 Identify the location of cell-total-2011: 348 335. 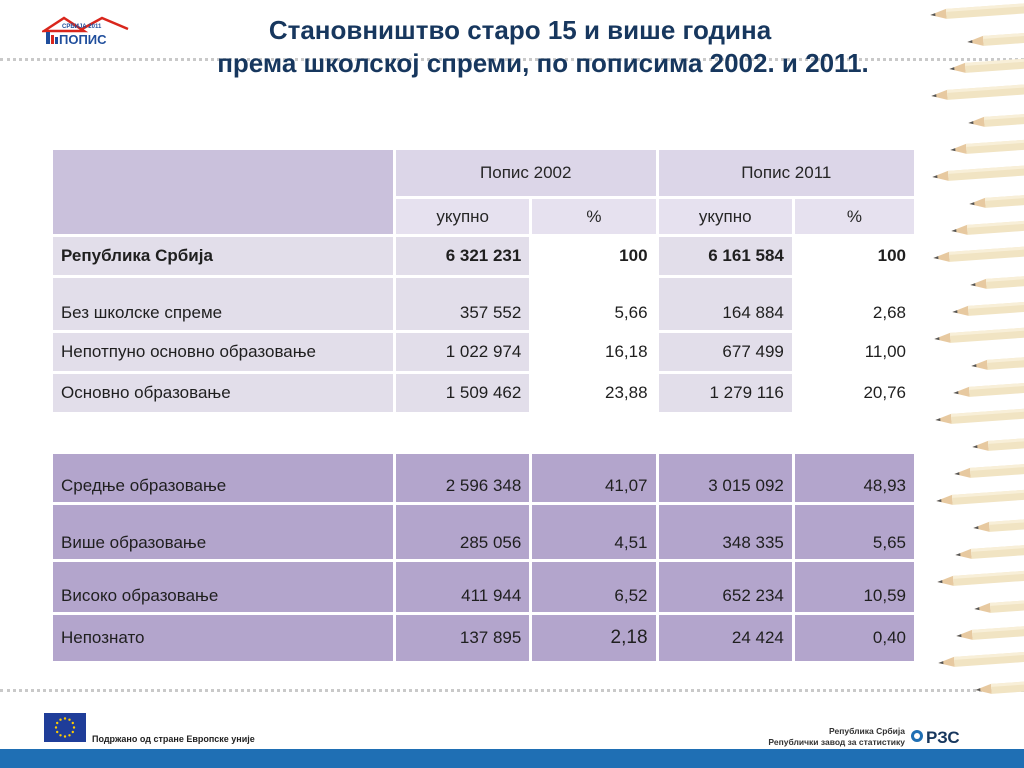
(725, 532).